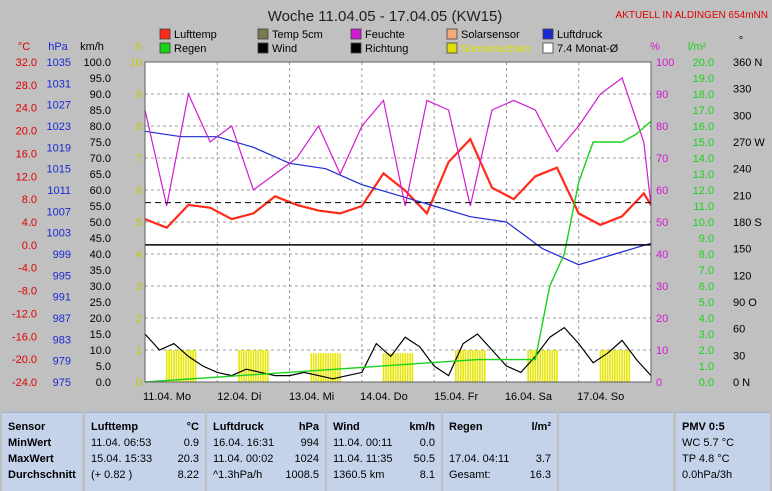  What do you see at coordinates (139, 287) in the screenshot?
I see `tick-sun: 3` at bounding box center [139, 287].